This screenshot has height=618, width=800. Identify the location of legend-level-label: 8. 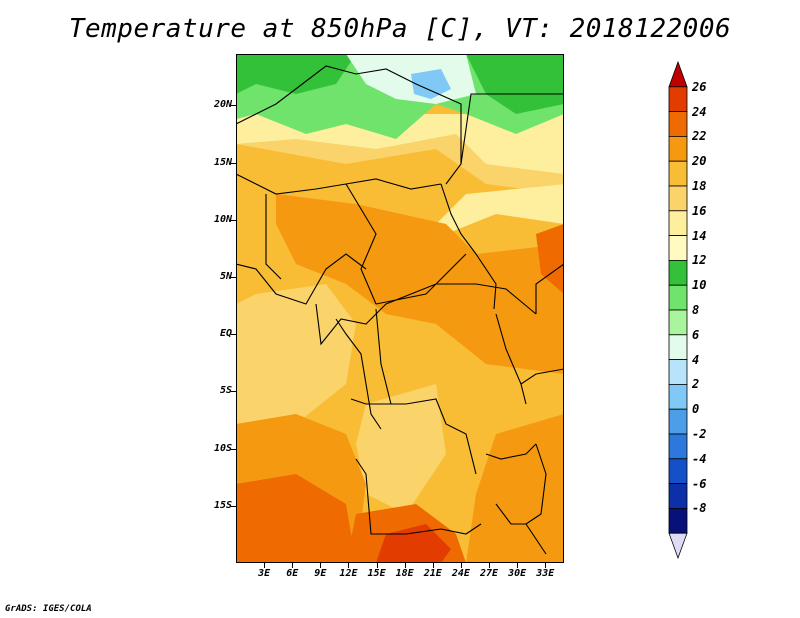
(696, 310).